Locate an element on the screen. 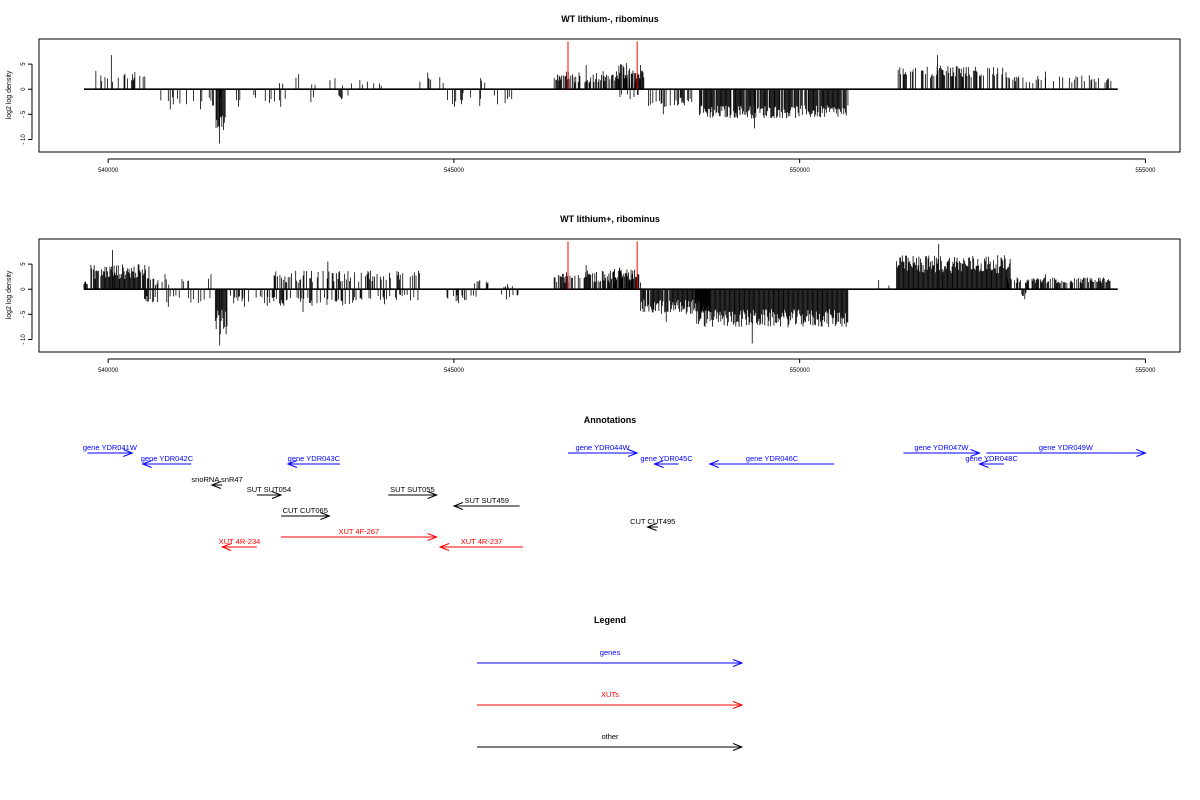 The height and width of the screenshot is (800, 1200). annotation-feature: XUT 4R-234 is located at coordinates (240, 544).